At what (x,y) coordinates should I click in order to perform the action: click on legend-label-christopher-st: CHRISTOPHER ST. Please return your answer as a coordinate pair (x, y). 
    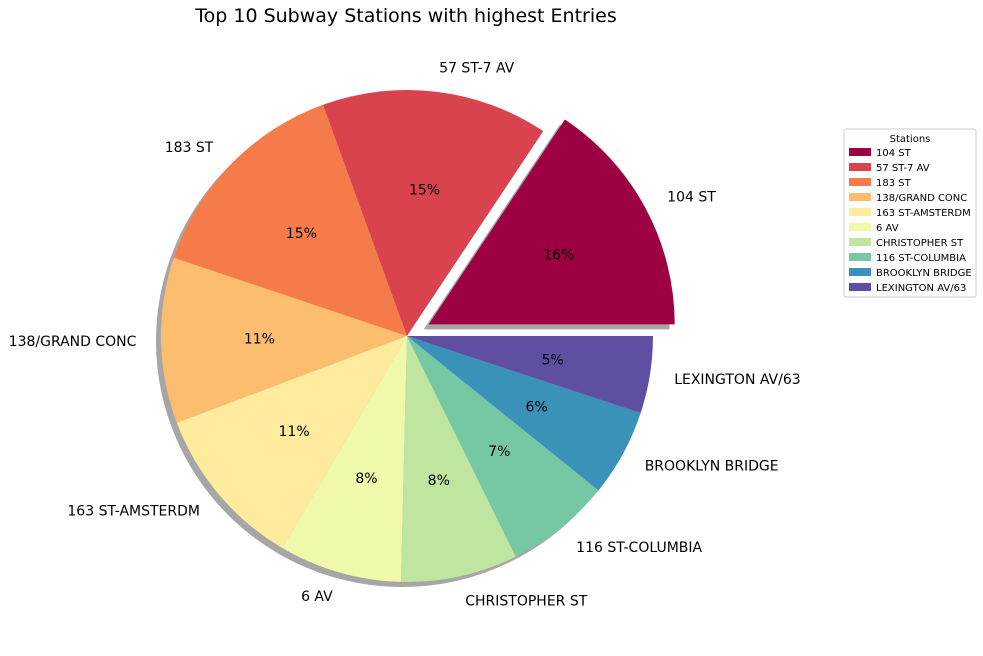
    Looking at the image, I should click on (920, 243).